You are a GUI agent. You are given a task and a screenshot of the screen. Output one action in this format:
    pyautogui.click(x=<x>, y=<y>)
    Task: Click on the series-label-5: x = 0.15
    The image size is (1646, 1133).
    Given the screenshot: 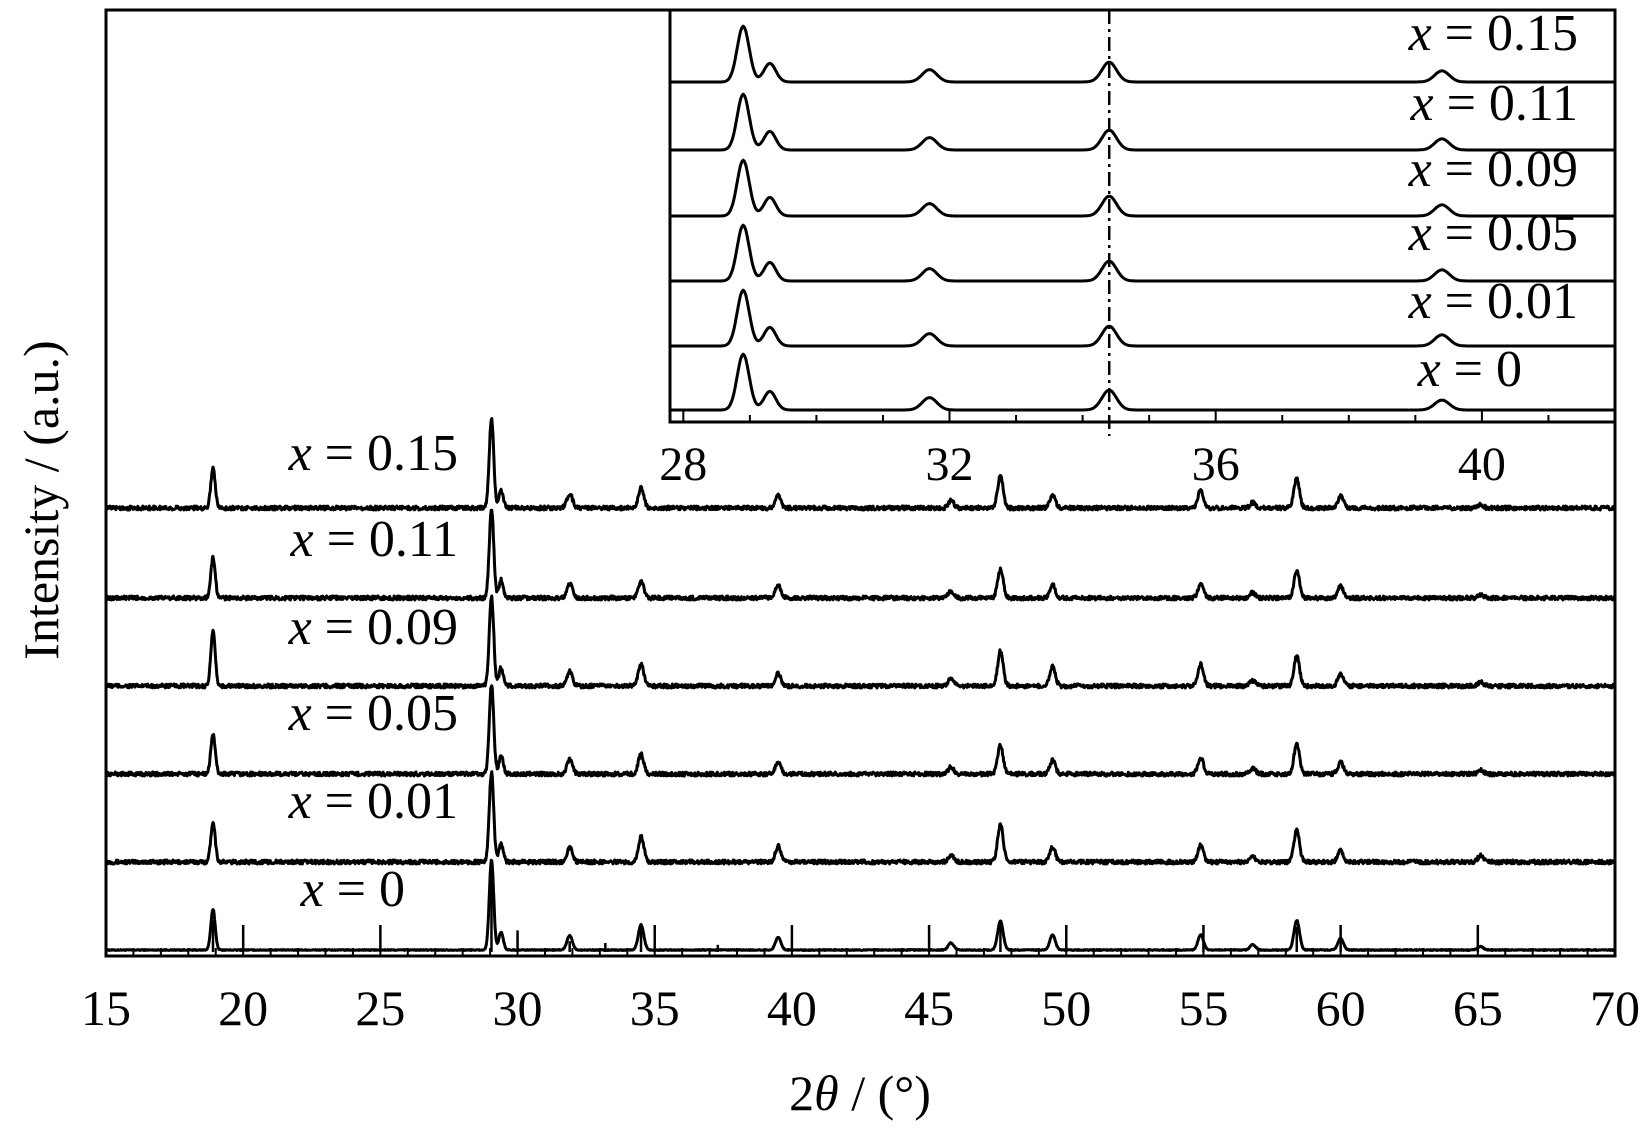 What is the action you would take?
    pyautogui.click(x=373, y=453)
    